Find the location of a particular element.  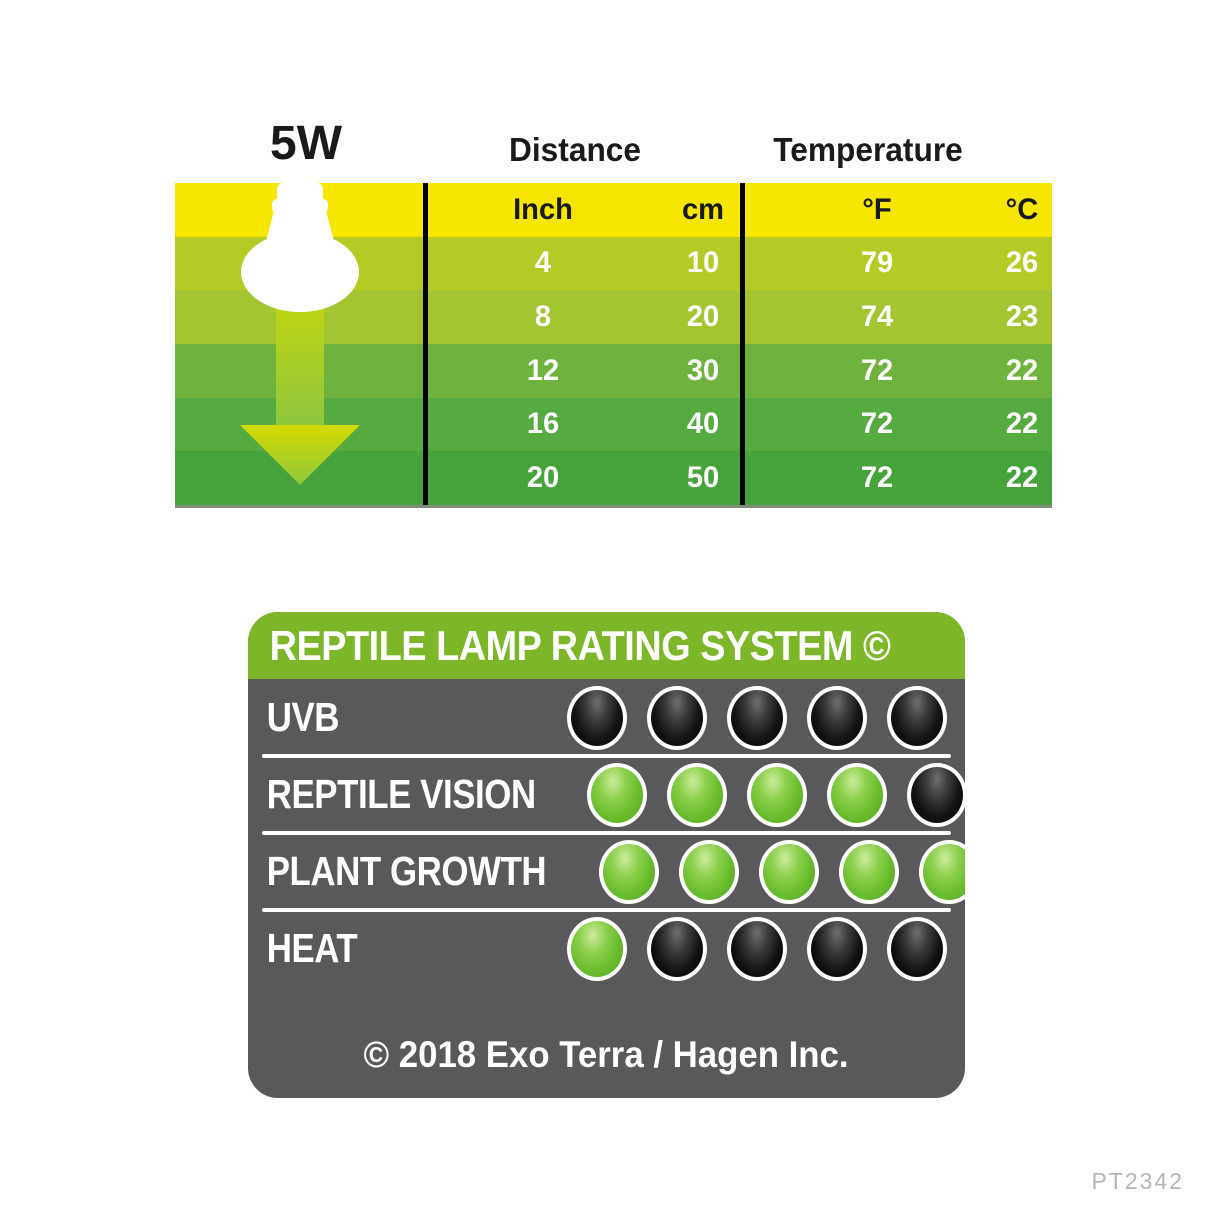

rating-label: HEAT is located at coordinates (312, 948).